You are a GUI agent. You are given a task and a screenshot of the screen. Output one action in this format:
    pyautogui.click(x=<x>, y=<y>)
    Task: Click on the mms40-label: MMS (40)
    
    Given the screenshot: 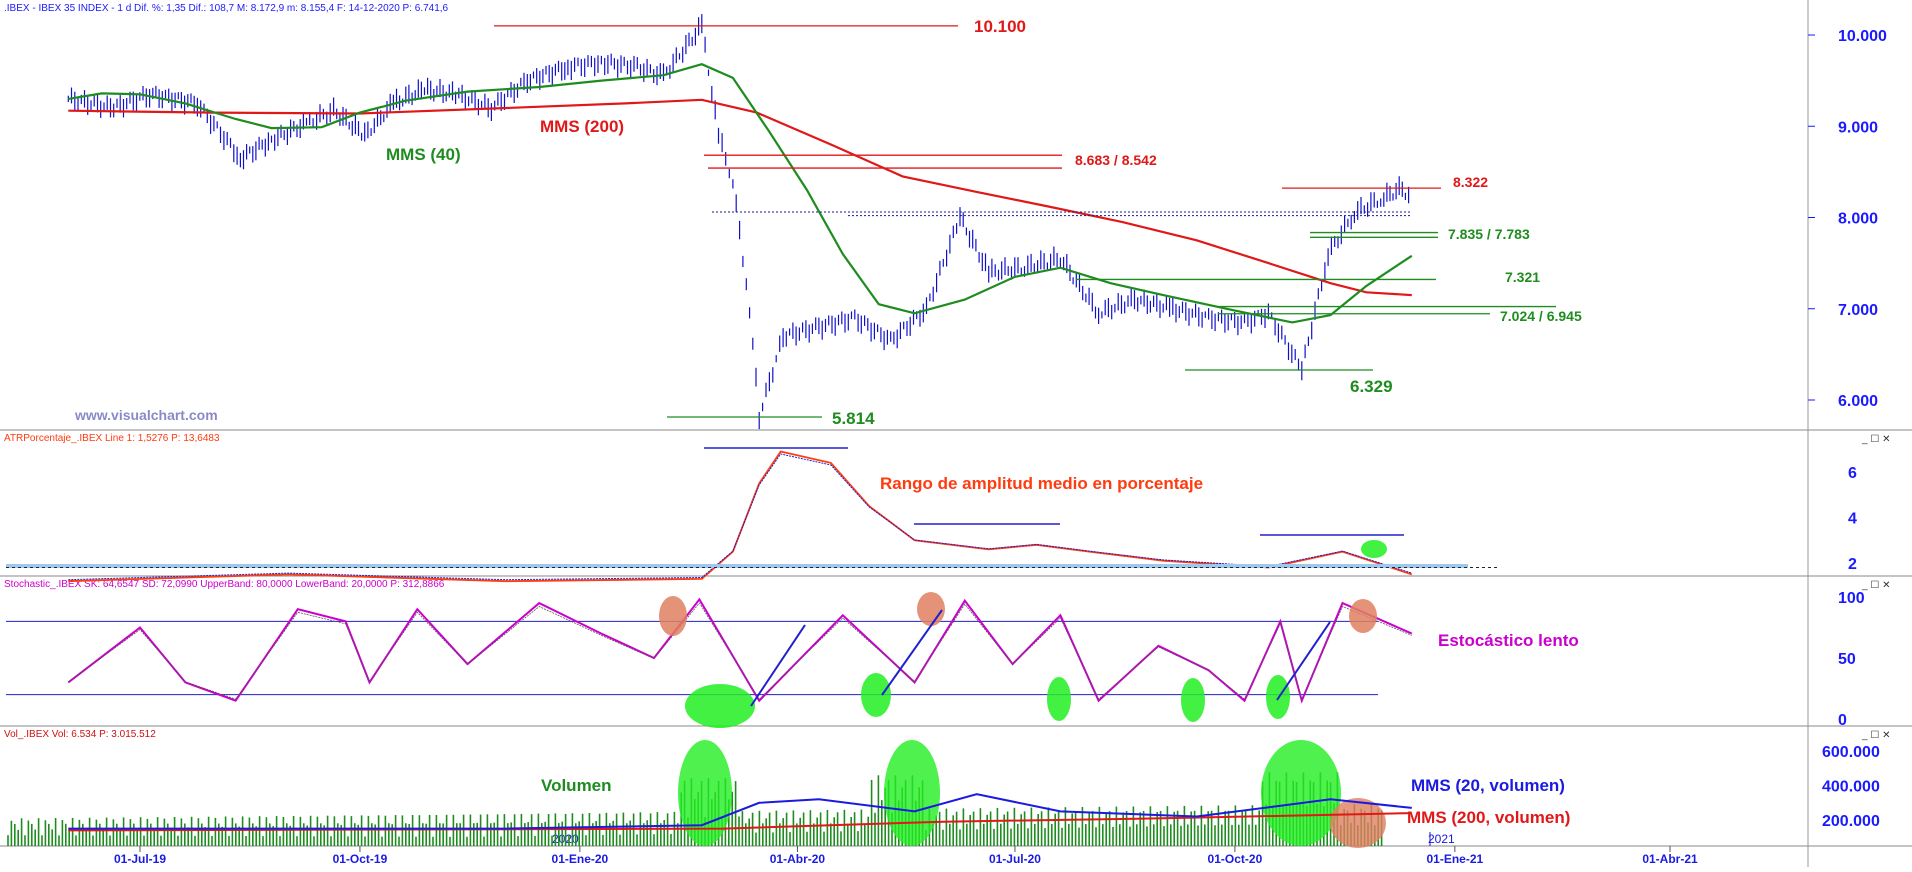 What is the action you would take?
    pyautogui.click(x=423, y=154)
    